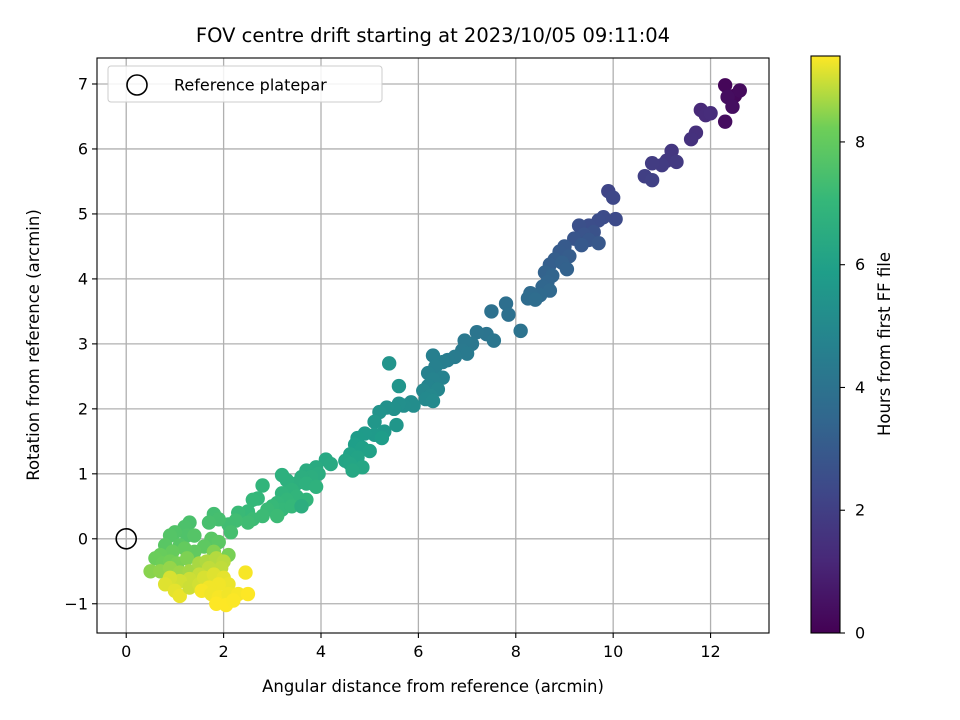 Image resolution: width=960 pixels, height=720 pixels. What do you see at coordinates (33, 345) in the screenshot?
I see `y-axis-label: Rotation from reference (arcmin)` at bounding box center [33, 345].